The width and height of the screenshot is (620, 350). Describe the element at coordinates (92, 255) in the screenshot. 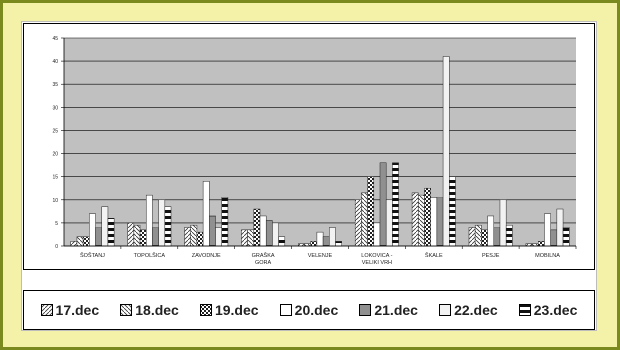

I see `x-tick-label: ŠOŠTANJ` at that location.